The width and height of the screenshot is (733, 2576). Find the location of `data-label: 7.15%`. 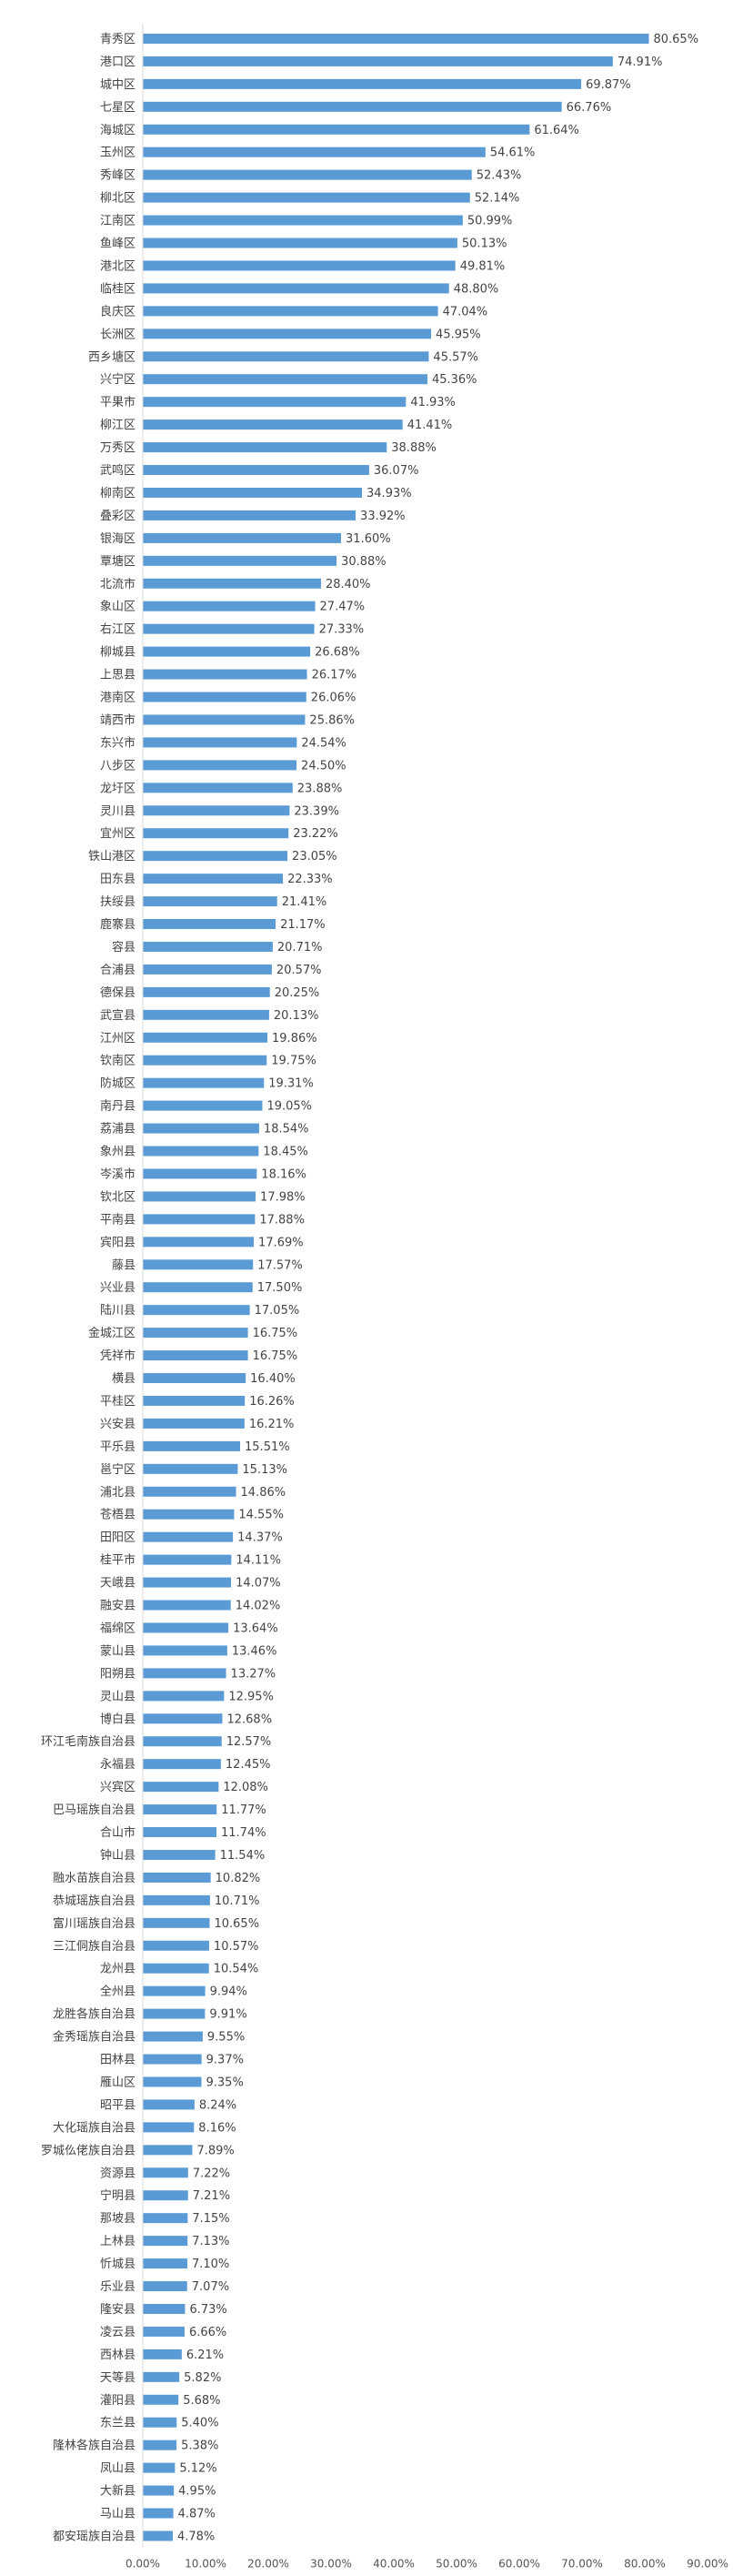

data-label: 7.15% is located at coordinates (210, 2219).